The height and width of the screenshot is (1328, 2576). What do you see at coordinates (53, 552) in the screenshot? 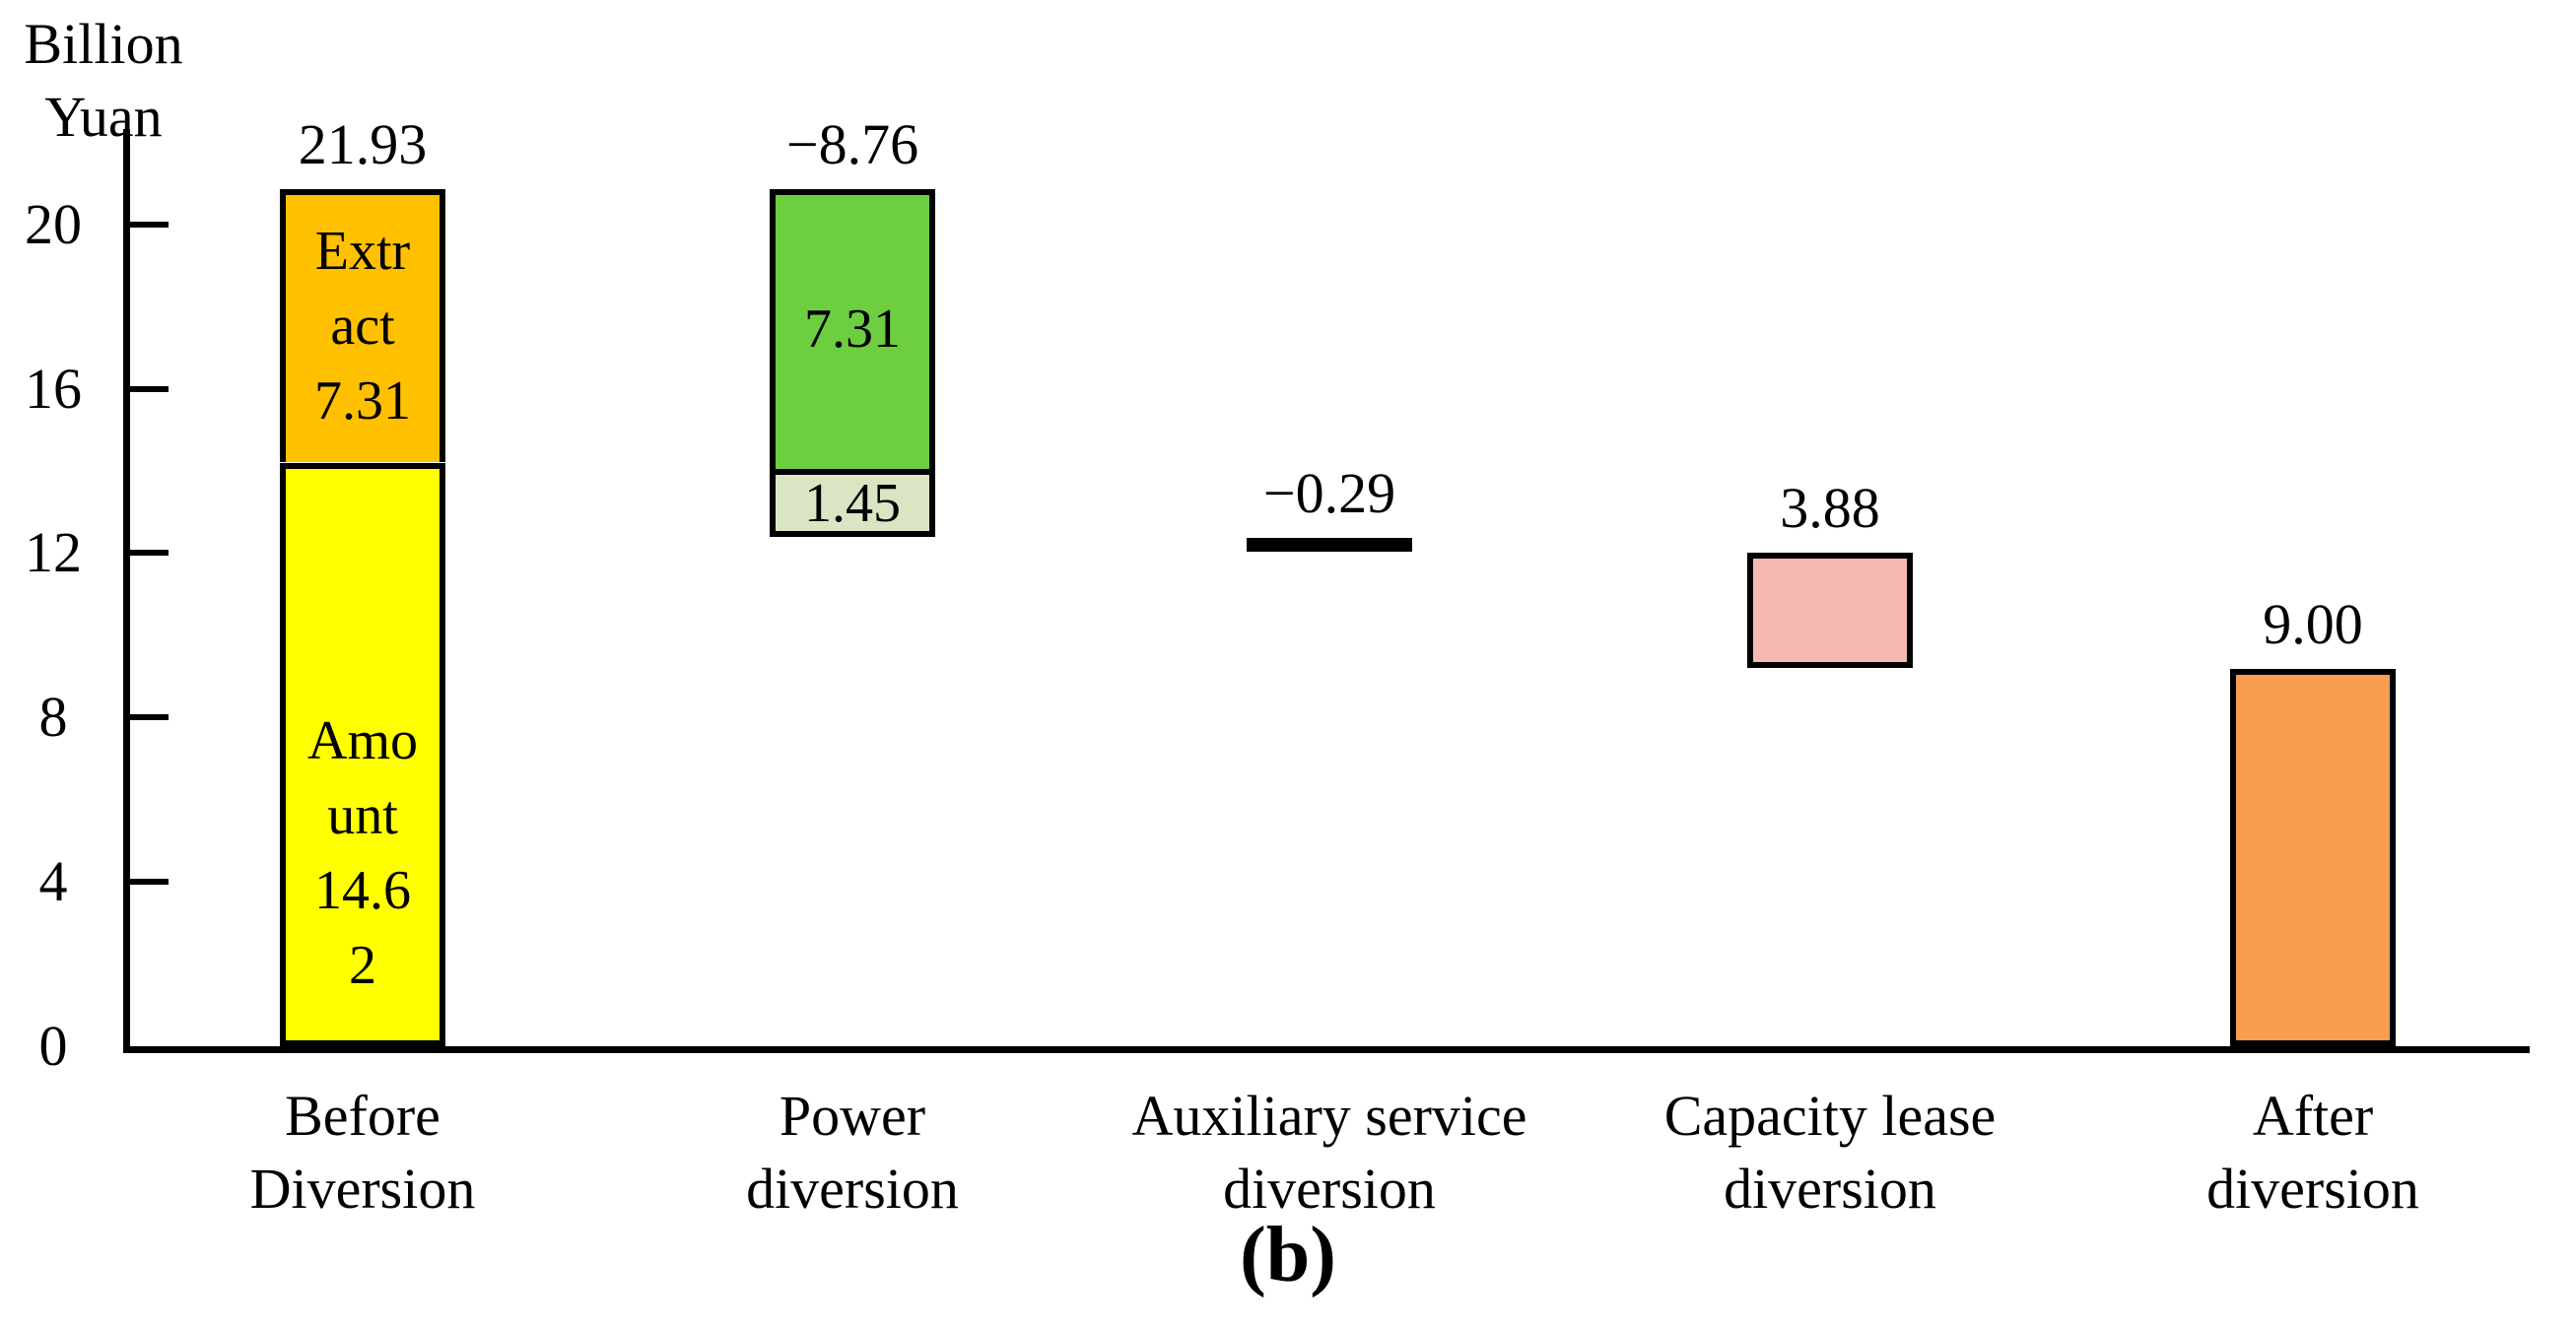
I see `y-tick-label: 12` at bounding box center [53, 552].